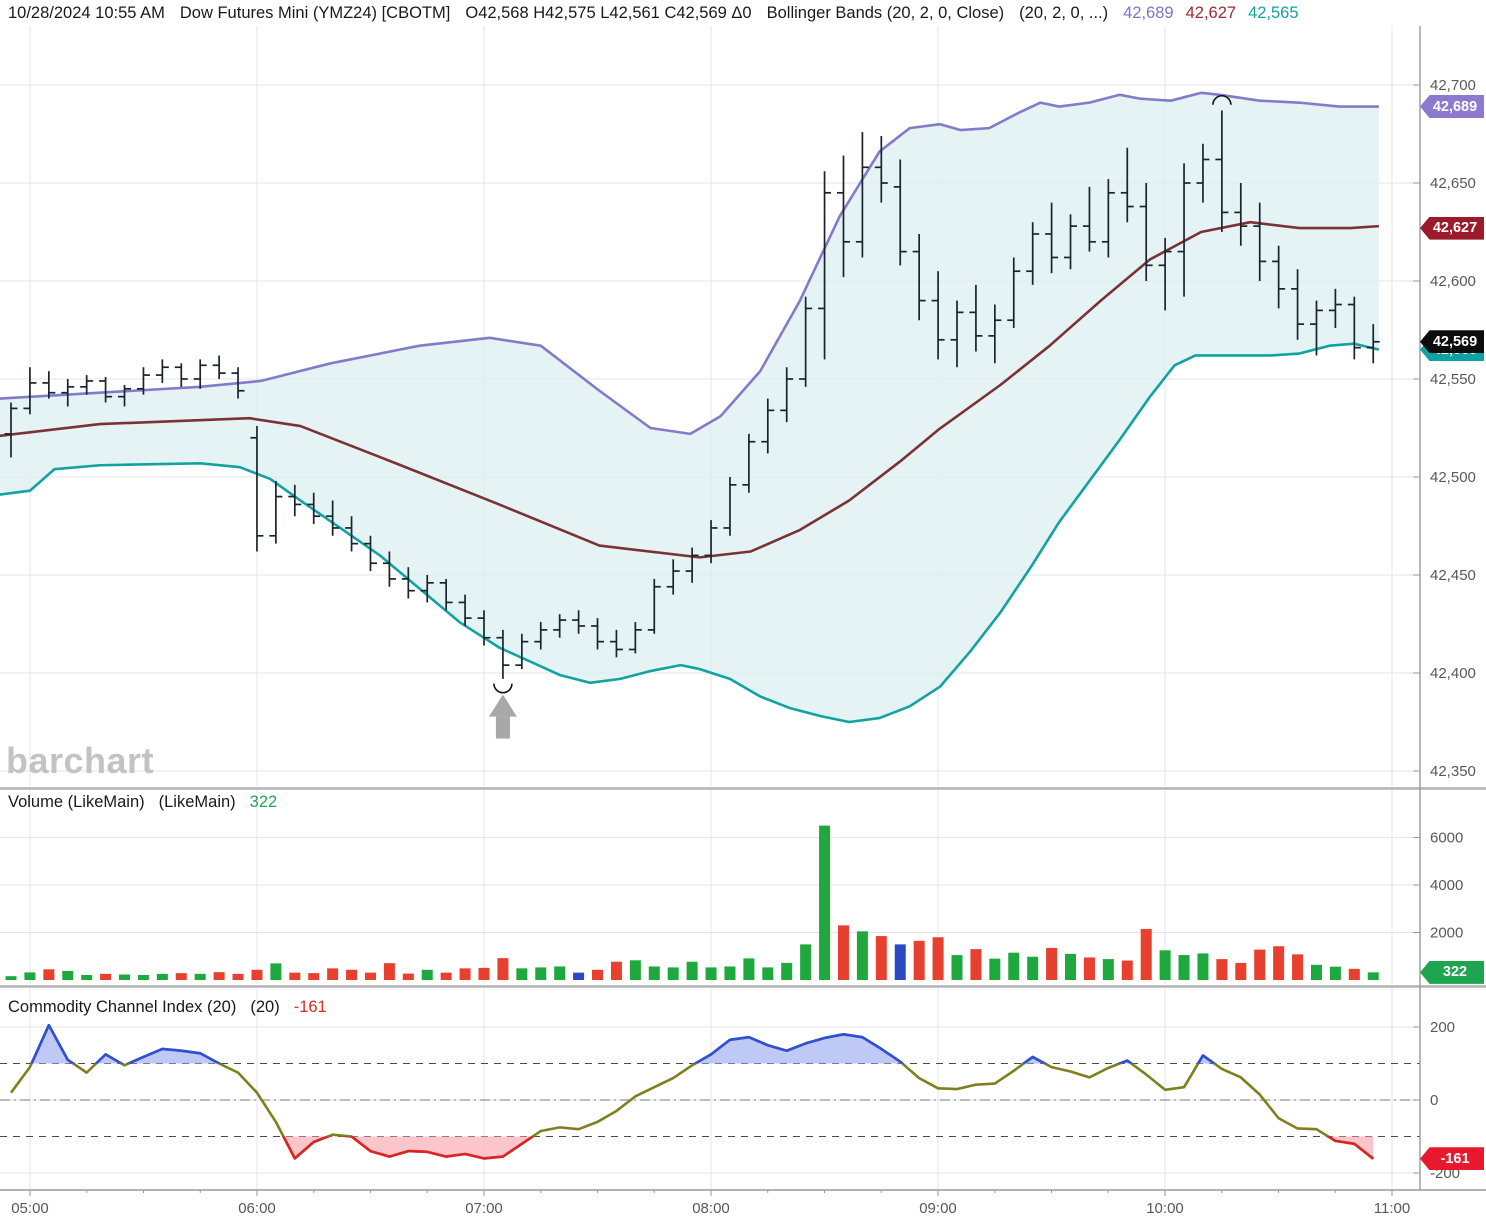 Image resolution: width=1486 pixels, height=1226 pixels. Describe the element at coordinates (1446, 838) in the screenshot. I see `volume-axis-label: 6000` at that location.